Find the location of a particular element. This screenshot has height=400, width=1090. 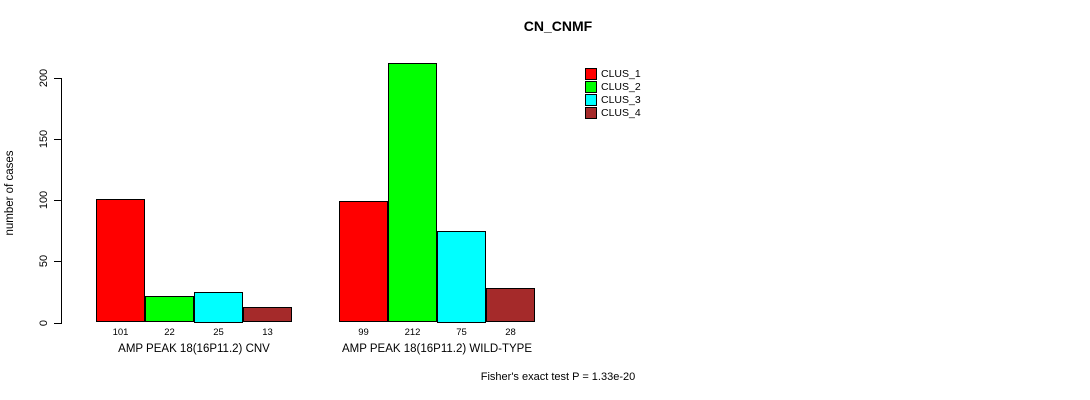

group-label: AMP PEAK 18(16P11.2) CNV is located at coordinates (194, 349).